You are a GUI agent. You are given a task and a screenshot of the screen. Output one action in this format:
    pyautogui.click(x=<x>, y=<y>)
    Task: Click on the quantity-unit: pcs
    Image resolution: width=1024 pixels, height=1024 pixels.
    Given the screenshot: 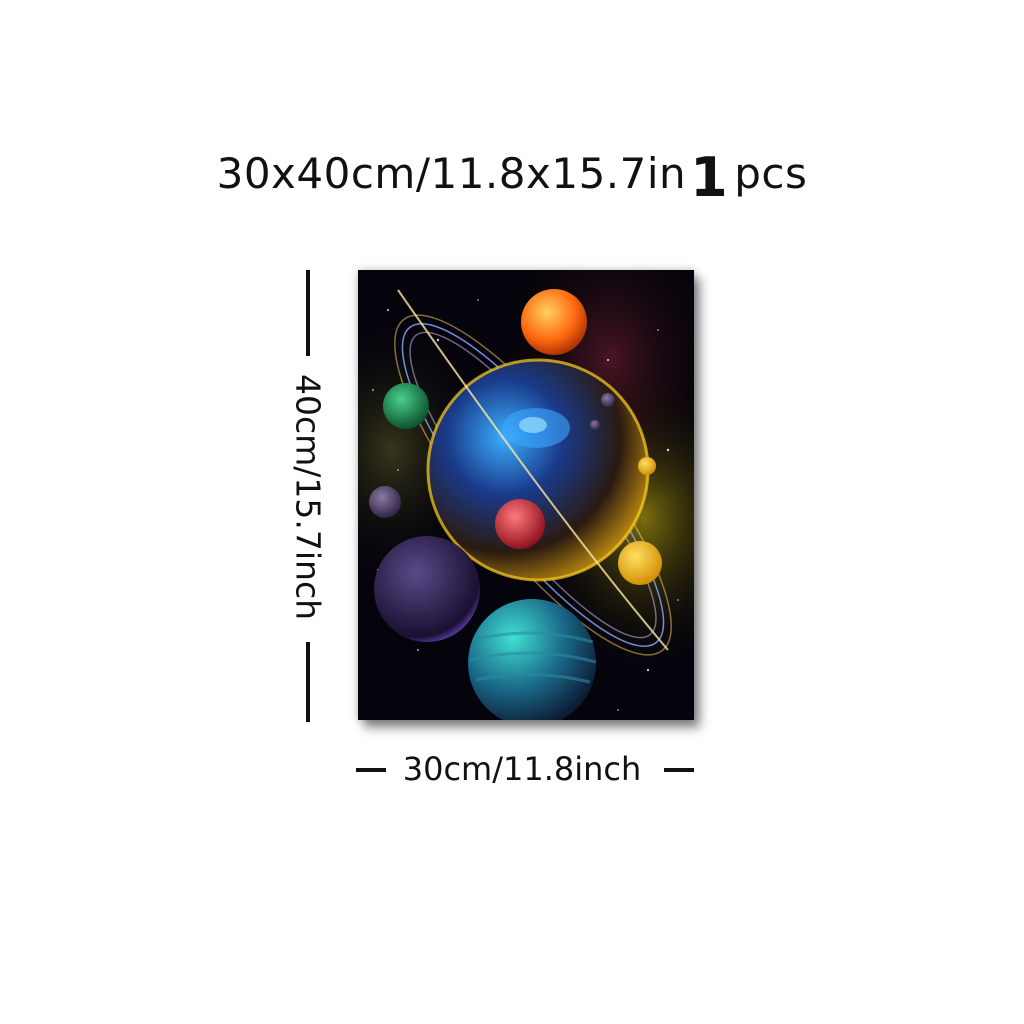 What is the action you would take?
    pyautogui.click(x=771, y=173)
    